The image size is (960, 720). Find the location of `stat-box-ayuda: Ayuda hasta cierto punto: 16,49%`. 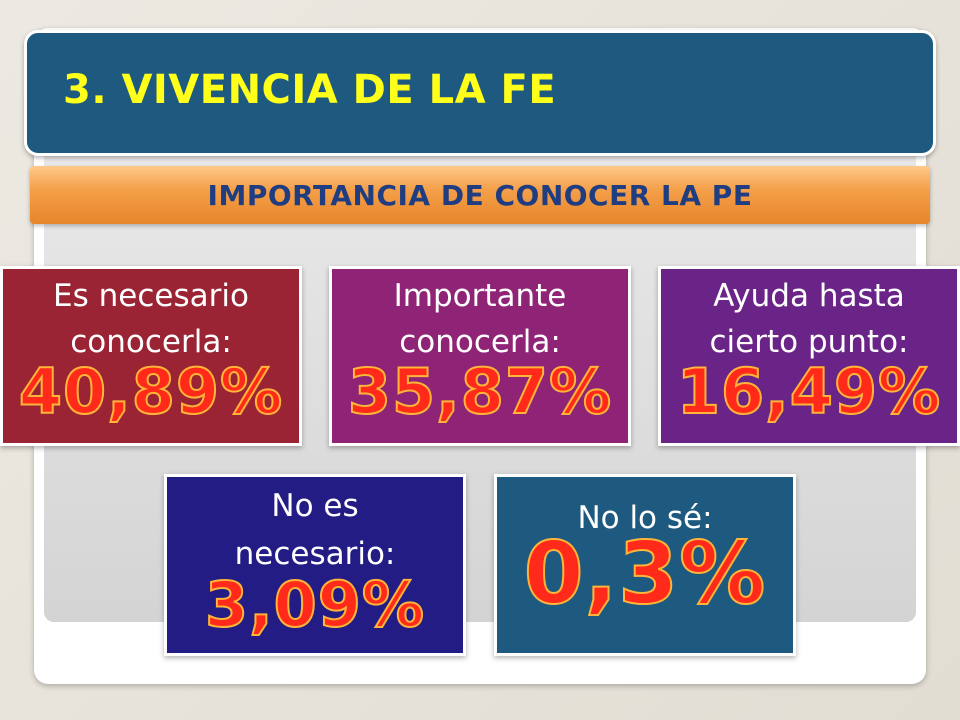

stat-box-ayuda: Ayuda hasta cierto punto: 16,49% is located at coordinates (809, 356).